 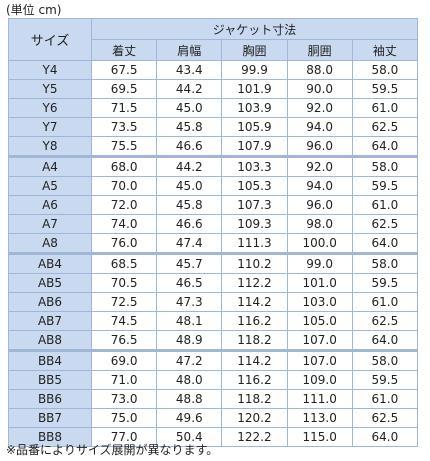 What do you see at coordinates (112, 450) in the screenshot?
I see `footnote: ※品番によりサイズ展開が異なります。` at bounding box center [112, 450].